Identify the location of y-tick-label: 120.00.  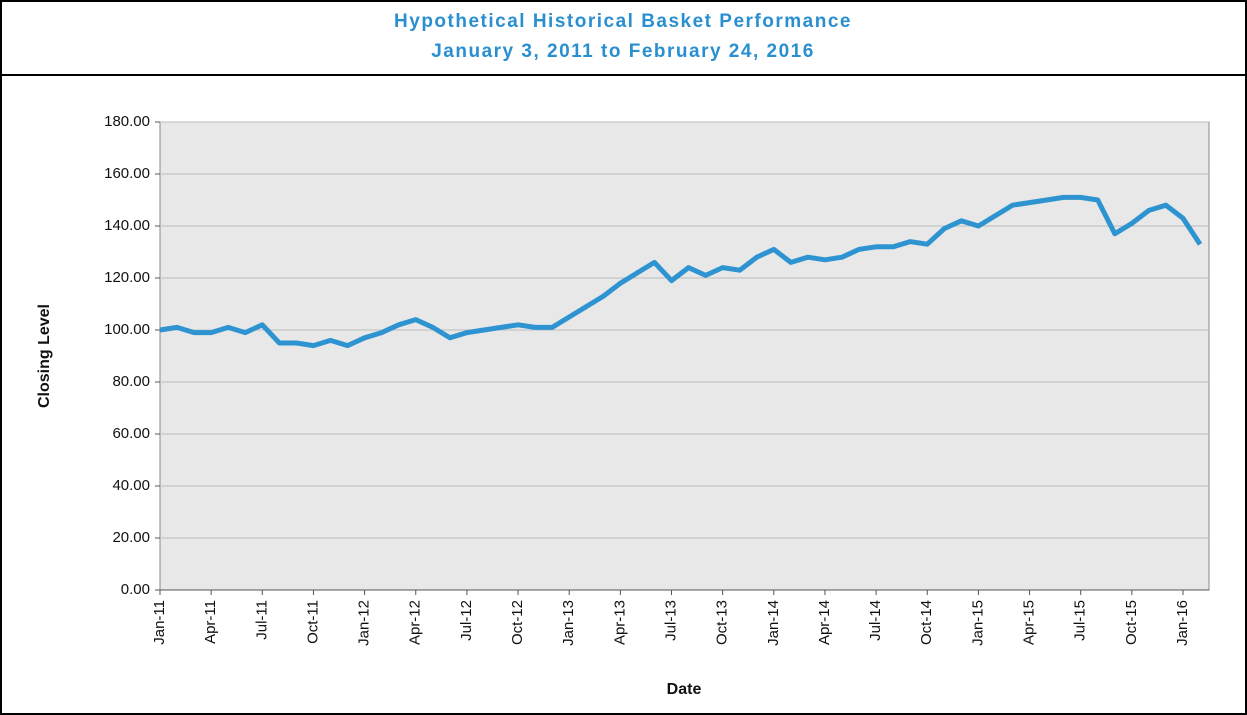
(127, 277).